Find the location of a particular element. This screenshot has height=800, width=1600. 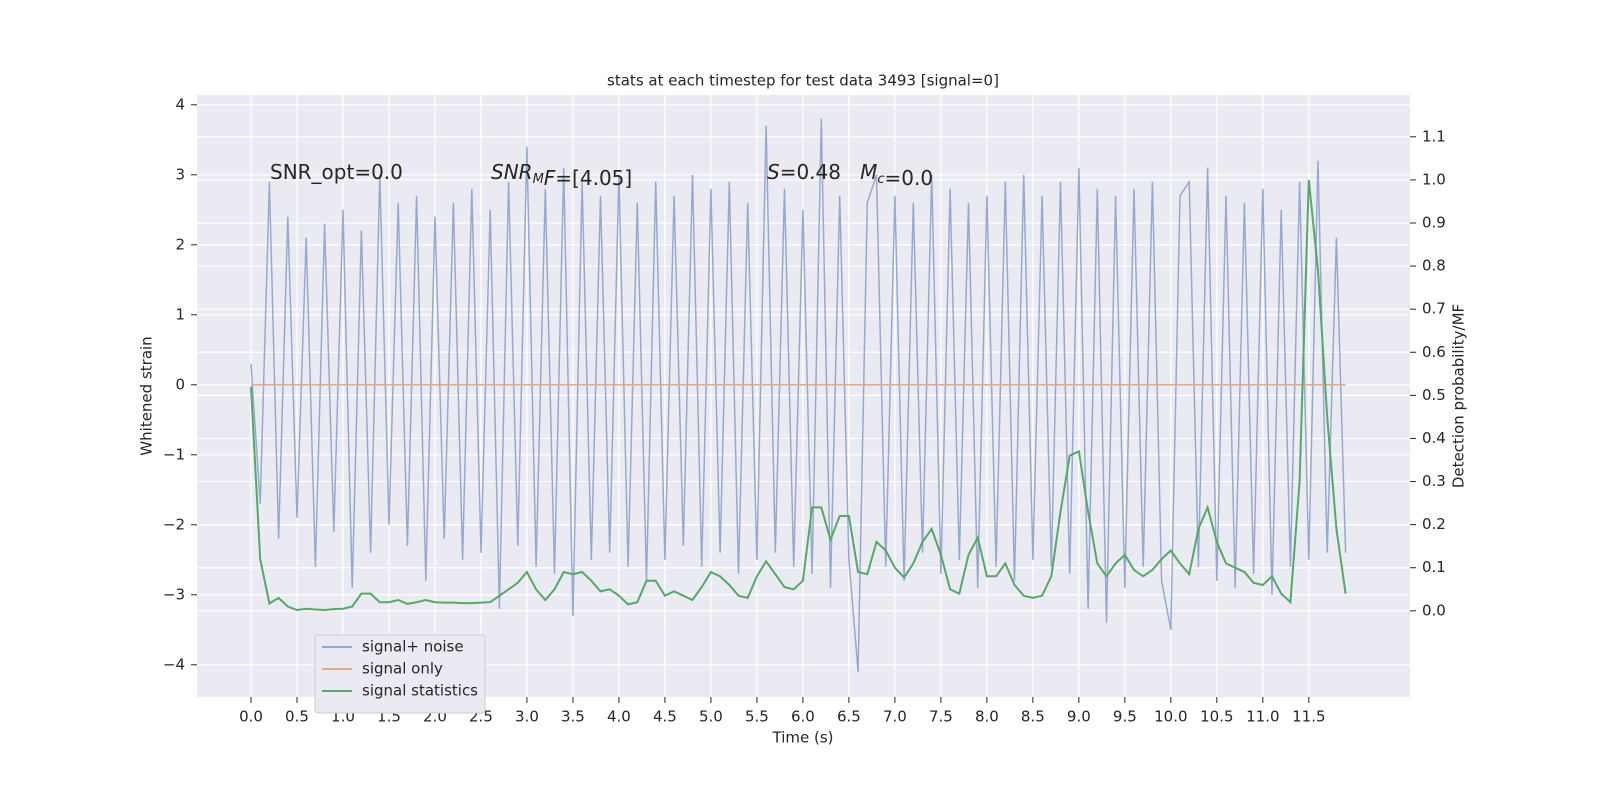

y-axis-label: Whitened strain is located at coordinates (147, 395).